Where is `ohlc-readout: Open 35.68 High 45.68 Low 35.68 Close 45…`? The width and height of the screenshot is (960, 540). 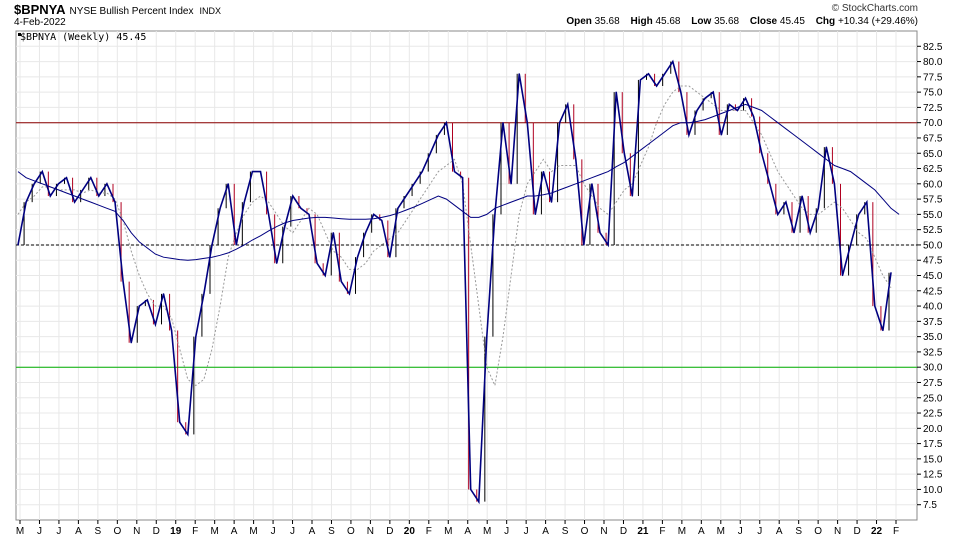 ohlc-readout: Open 35.68 High 45.68 Low 35.68 Close 45… is located at coordinates (742, 21).